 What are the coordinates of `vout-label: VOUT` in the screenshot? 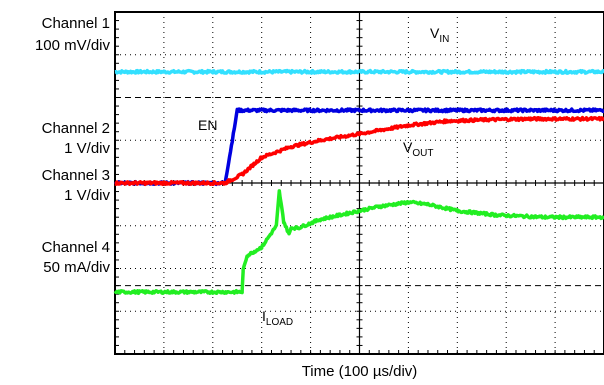 It's located at (418, 149).